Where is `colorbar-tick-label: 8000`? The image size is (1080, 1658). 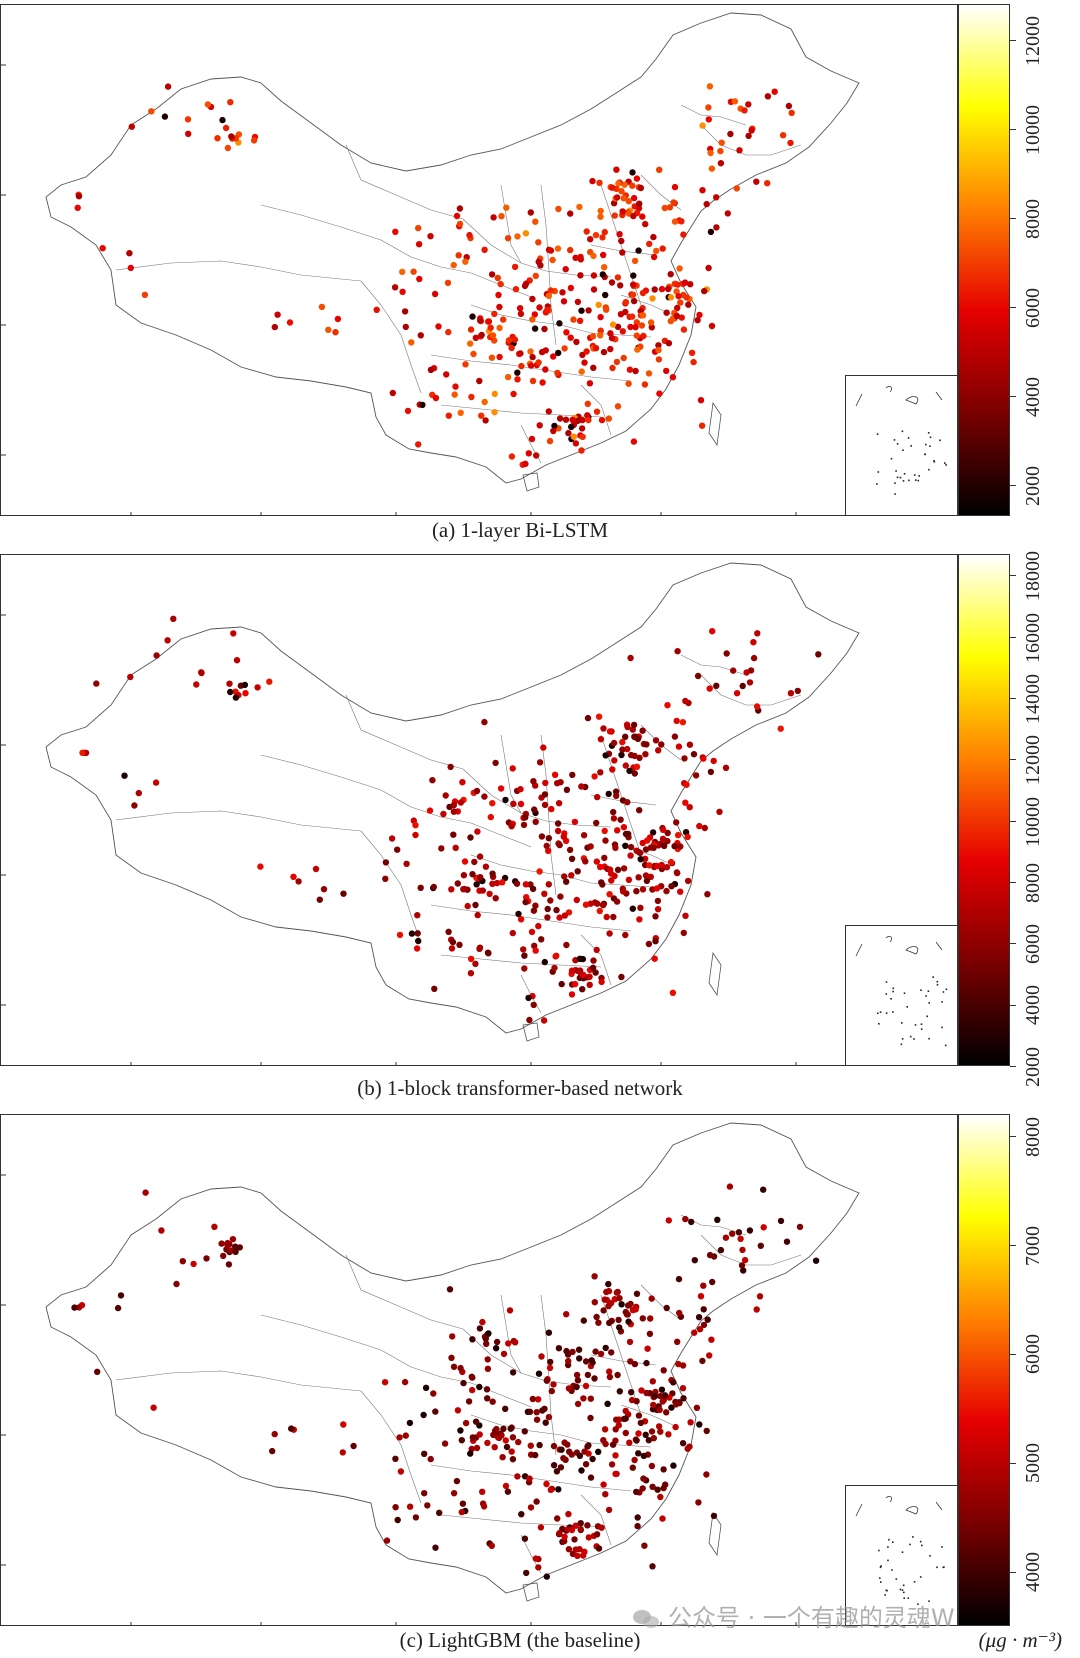
colorbar-tick-label: 8000 is located at coordinates (1033, 218).